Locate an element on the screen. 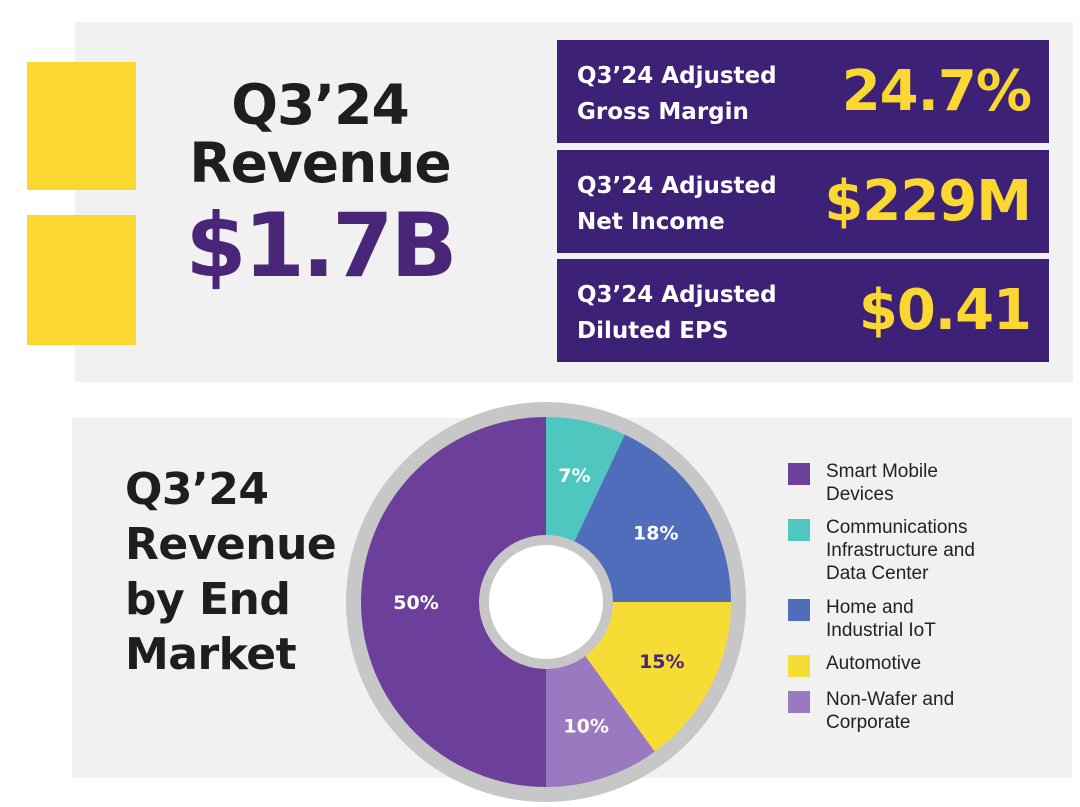 The image size is (1080, 807). legend-label: Smart Mobile Devices is located at coordinates (946, 483).